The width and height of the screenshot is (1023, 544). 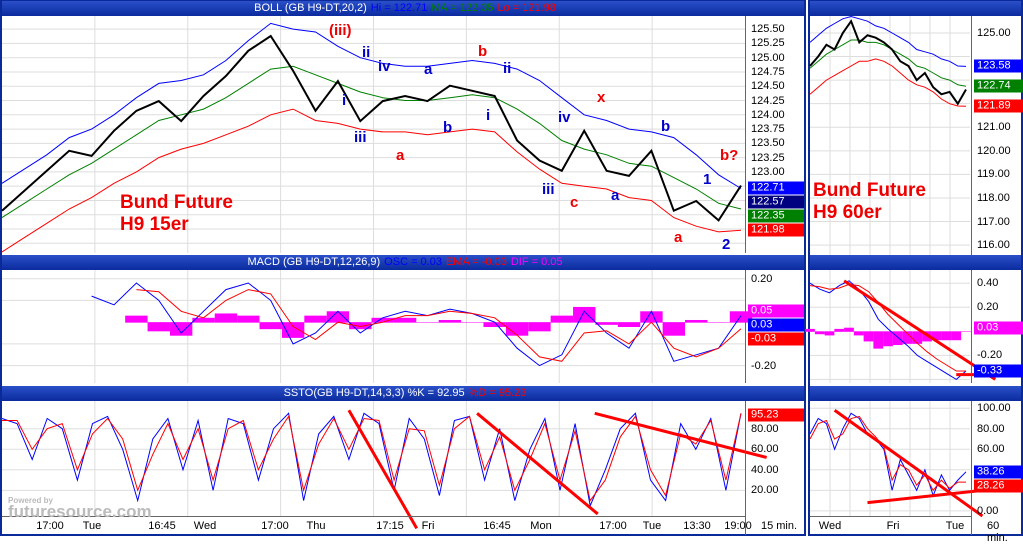 I want to click on ssto-plot-60min, so click(x=896, y=459).